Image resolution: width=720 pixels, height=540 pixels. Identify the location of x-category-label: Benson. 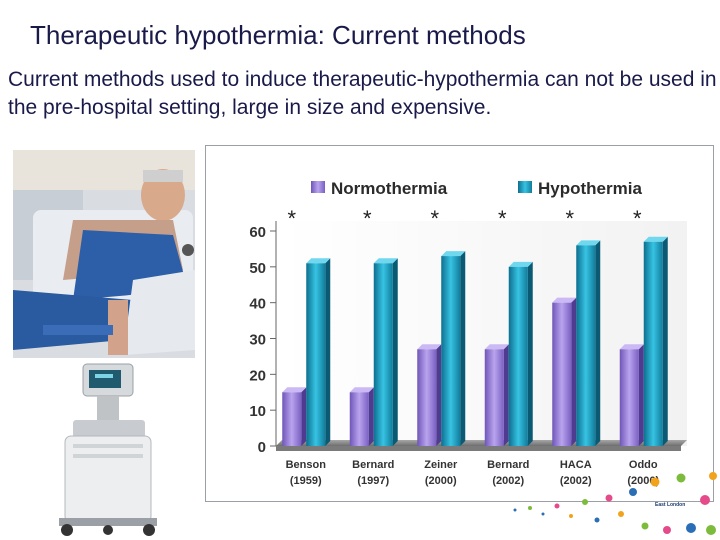
(306, 465).